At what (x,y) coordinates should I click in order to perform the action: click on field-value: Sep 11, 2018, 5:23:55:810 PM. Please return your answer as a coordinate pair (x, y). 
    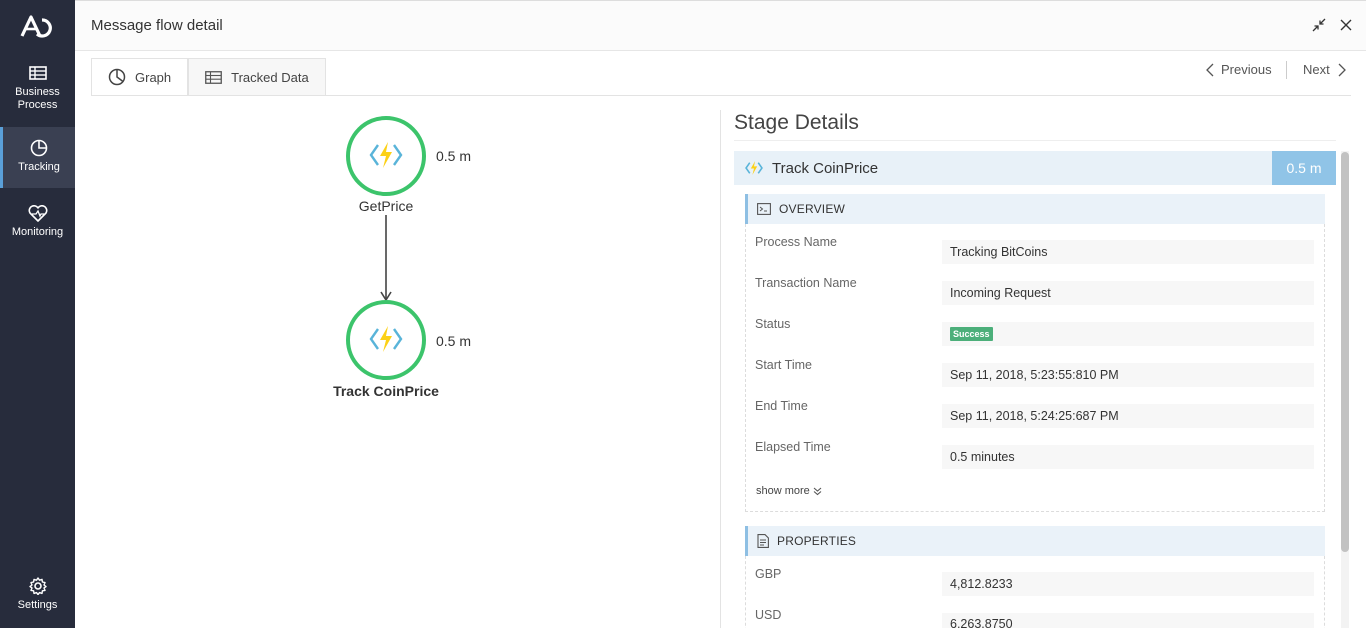
    Looking at the image, I should click on (1128, 375).